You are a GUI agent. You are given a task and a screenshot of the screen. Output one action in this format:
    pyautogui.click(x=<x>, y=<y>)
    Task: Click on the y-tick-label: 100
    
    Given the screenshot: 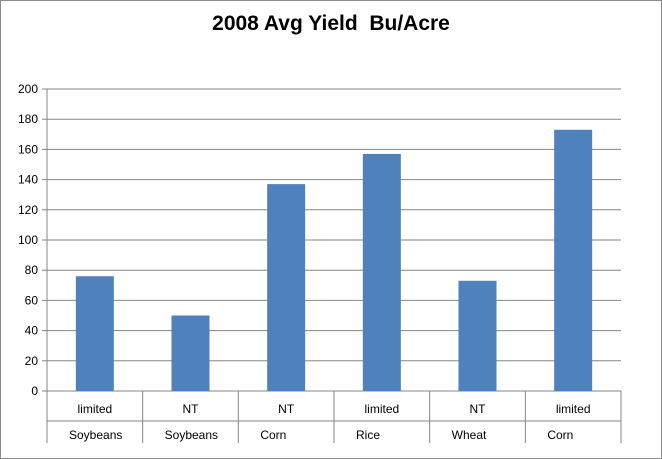 What is the action you would take?
    pyautogui.click(x=28, y=240)
    